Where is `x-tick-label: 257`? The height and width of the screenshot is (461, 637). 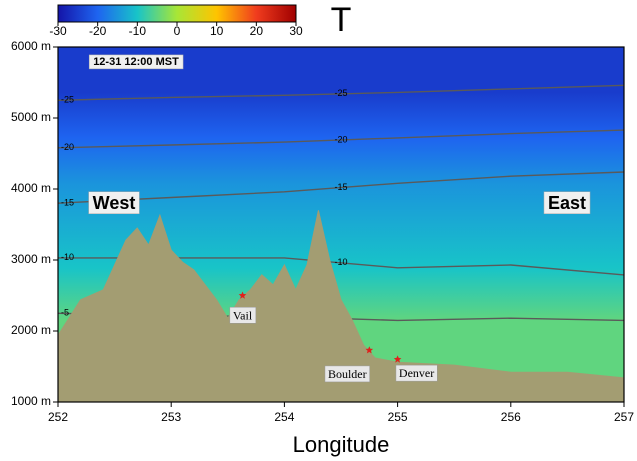
x-tick-label: 257 is located at coordinates (624, 417).